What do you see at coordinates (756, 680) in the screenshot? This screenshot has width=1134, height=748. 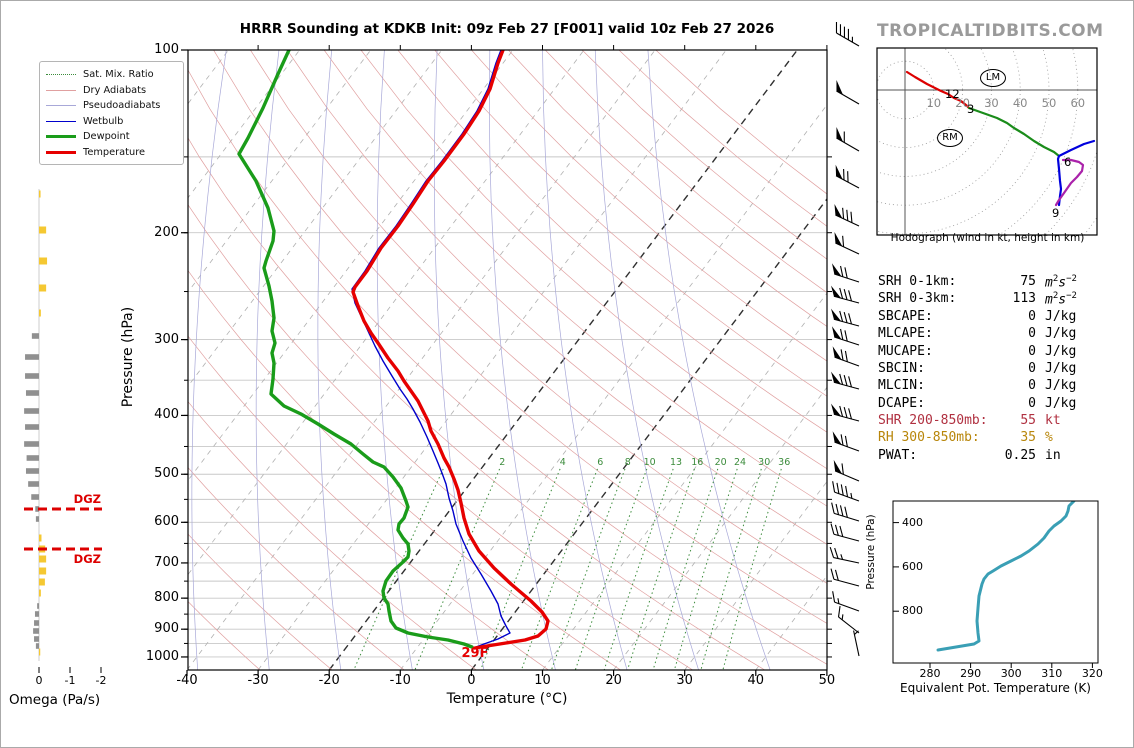 I see `temperature-tick-label: 40` at bounding box center [756, 680].